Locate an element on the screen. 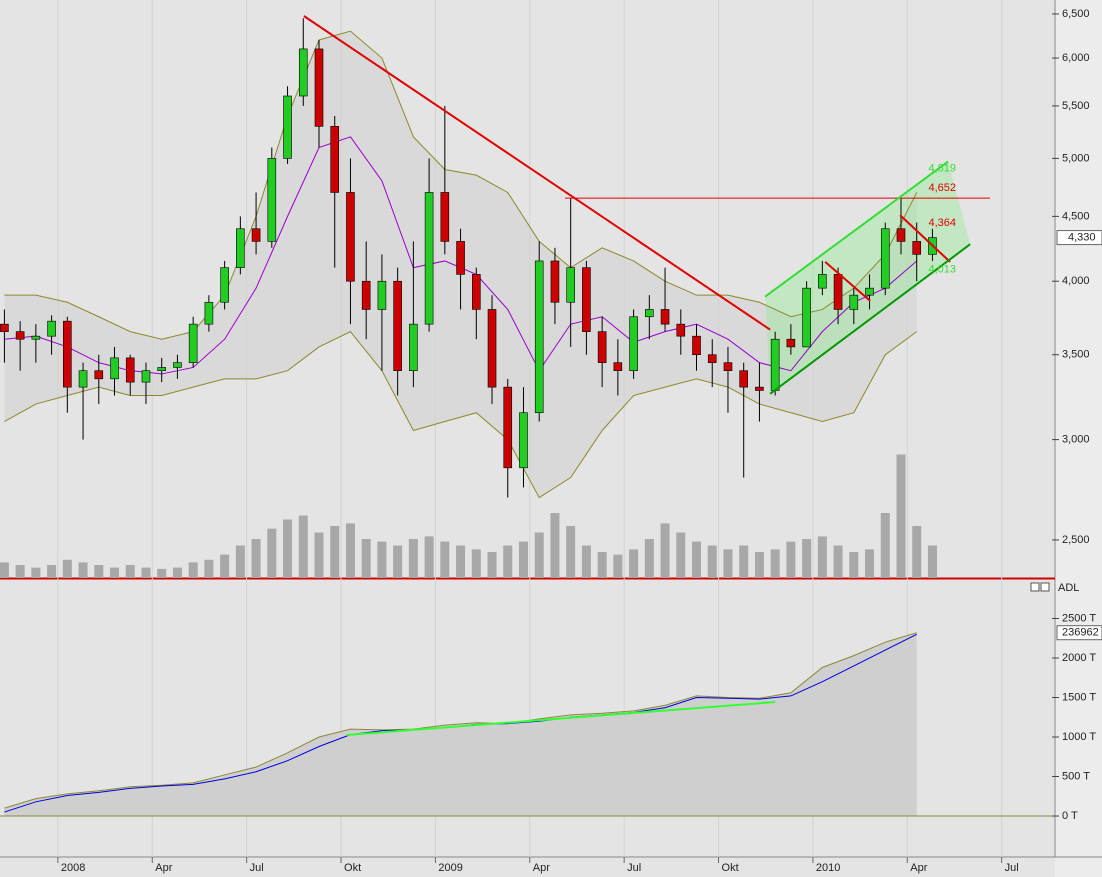 This screenshot has width=1102, height=877. y-tick-label: 5,000 is located at coordinates (1076, 158).